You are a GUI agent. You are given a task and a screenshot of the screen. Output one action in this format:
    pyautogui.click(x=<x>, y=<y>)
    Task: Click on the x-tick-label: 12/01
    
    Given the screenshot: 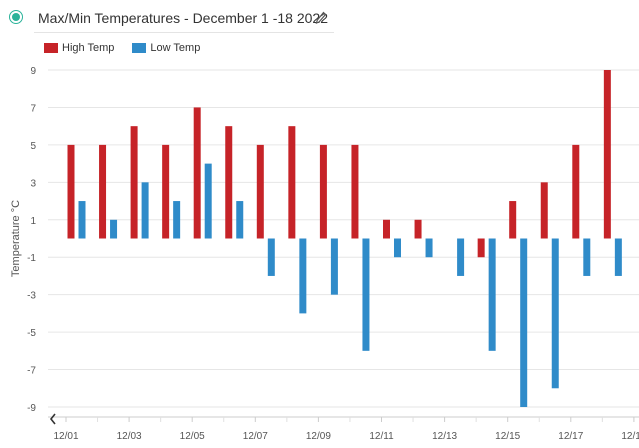 What is the action you would take?
    pyautogui.click(x=65, y=436)
    